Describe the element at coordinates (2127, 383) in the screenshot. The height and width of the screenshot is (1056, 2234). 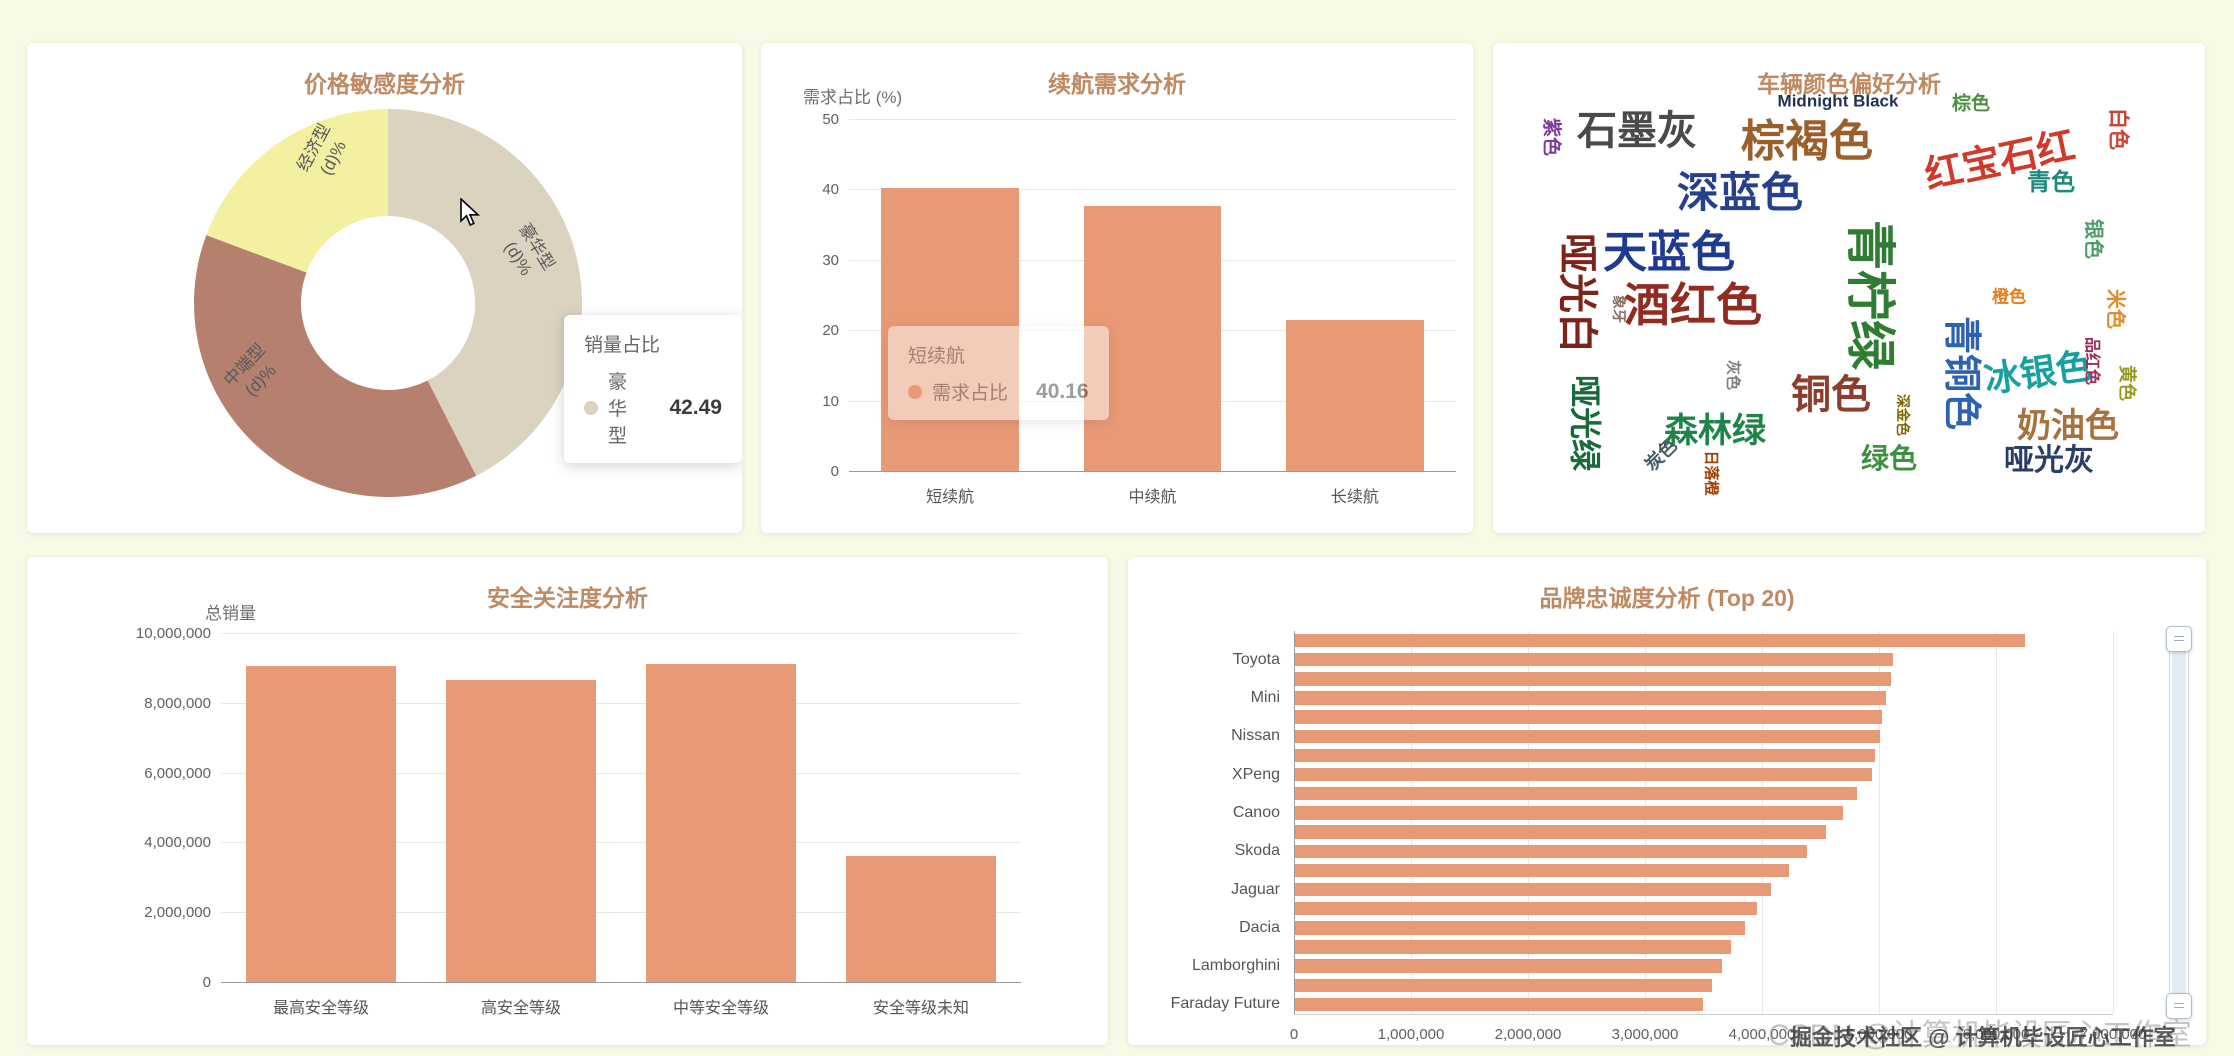
I see `wordcloud-word: 黄色` at that location.